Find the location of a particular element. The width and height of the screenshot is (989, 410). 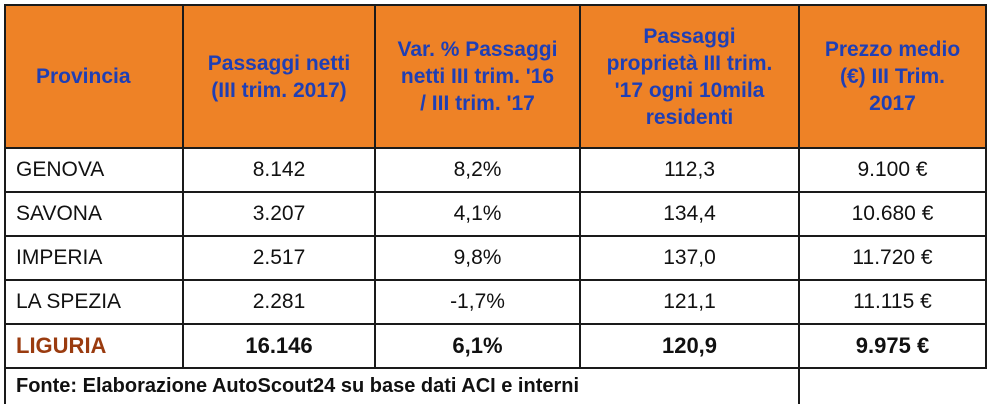

table-row-imperia: IMPERIA 2.517 9,8% 137,0 11.720 € is located at coordinates (495, 258).